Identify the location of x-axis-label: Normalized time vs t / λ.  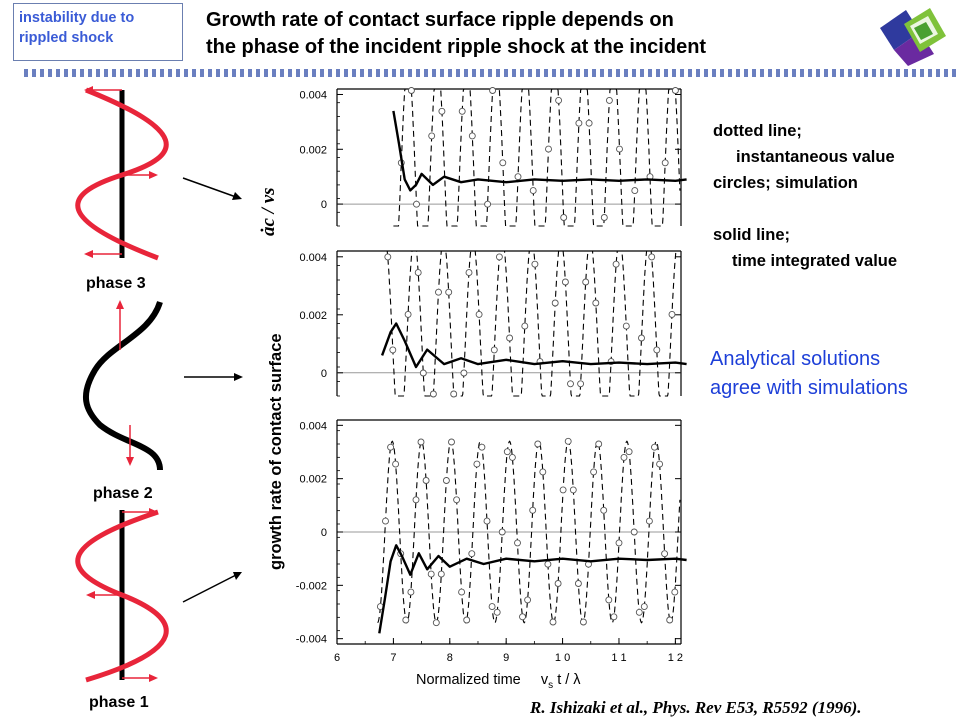
(498, 681).